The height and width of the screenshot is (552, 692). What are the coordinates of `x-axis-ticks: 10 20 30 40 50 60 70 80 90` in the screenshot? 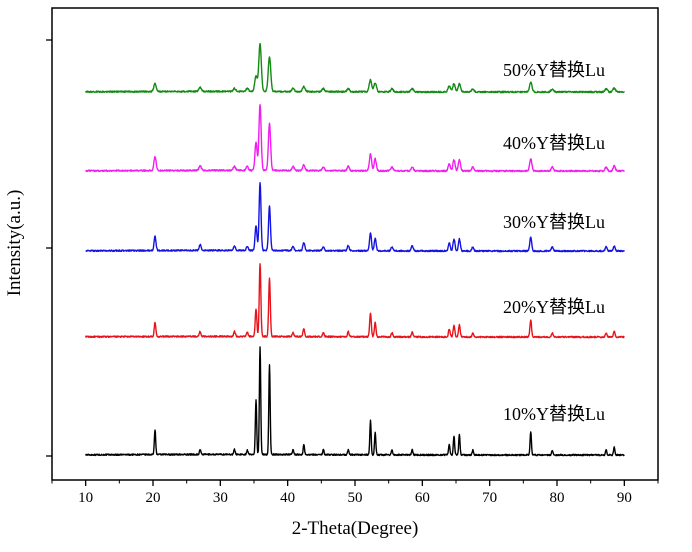 It's located at (355, 493).